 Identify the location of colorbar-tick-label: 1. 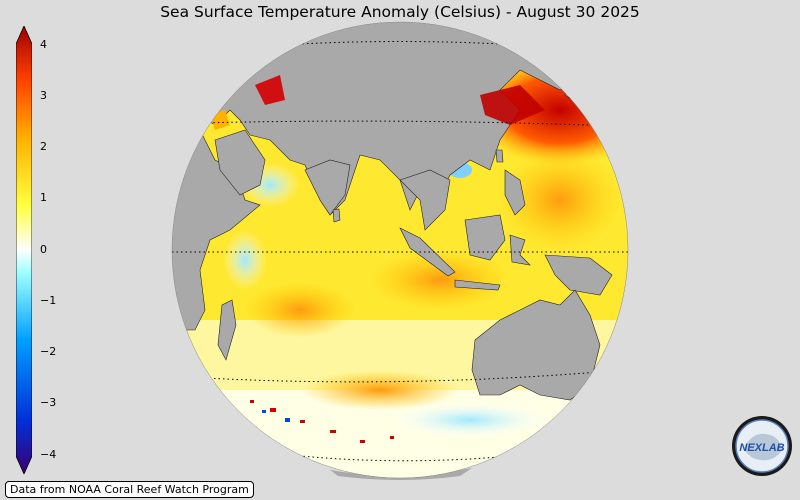
(43, 197).